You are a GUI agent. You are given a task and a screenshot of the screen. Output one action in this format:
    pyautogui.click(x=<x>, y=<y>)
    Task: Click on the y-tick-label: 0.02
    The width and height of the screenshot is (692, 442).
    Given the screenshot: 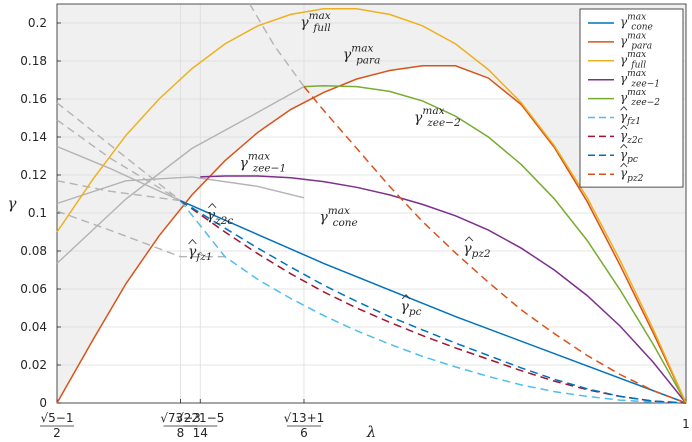 What is the action you would take?
    pyautogui.click(x=33, y=365)
    